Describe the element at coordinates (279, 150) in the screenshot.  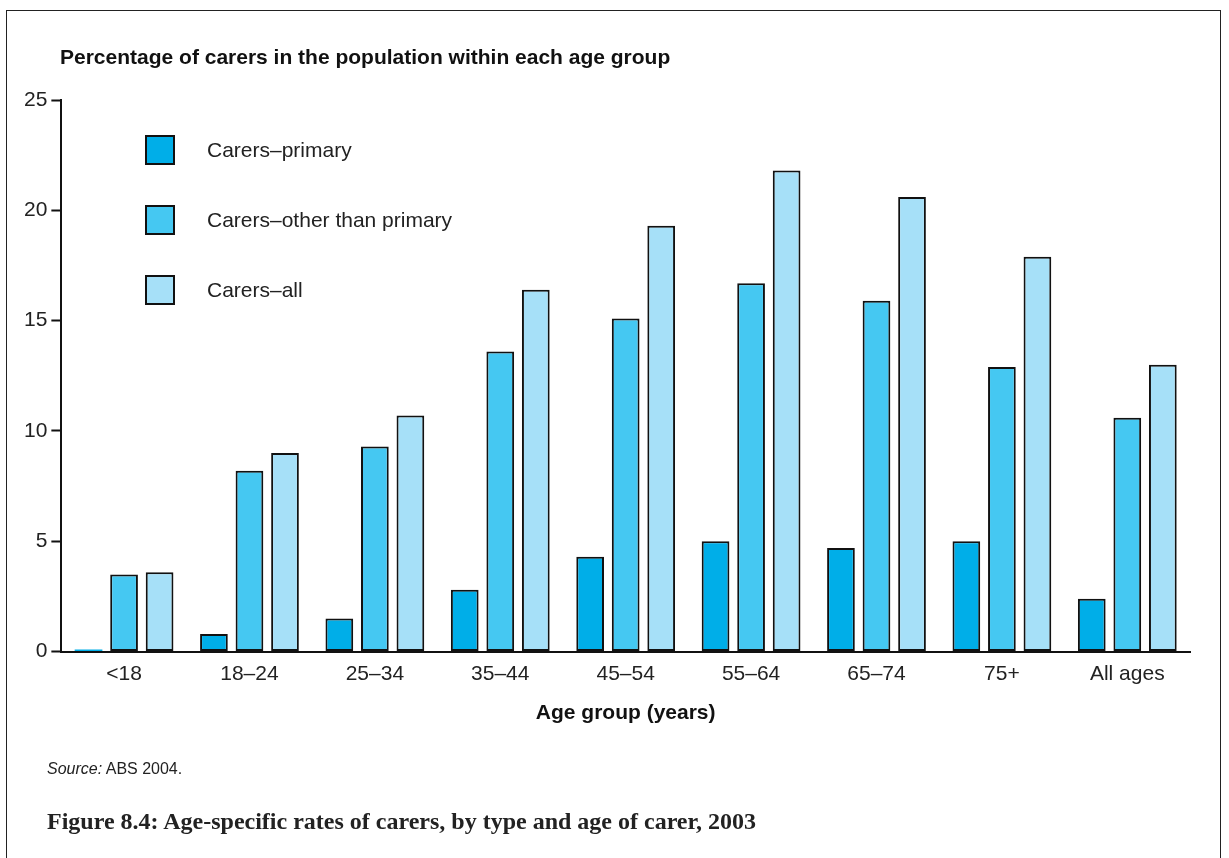
I see `legend-label: Carers–primary` at that location.